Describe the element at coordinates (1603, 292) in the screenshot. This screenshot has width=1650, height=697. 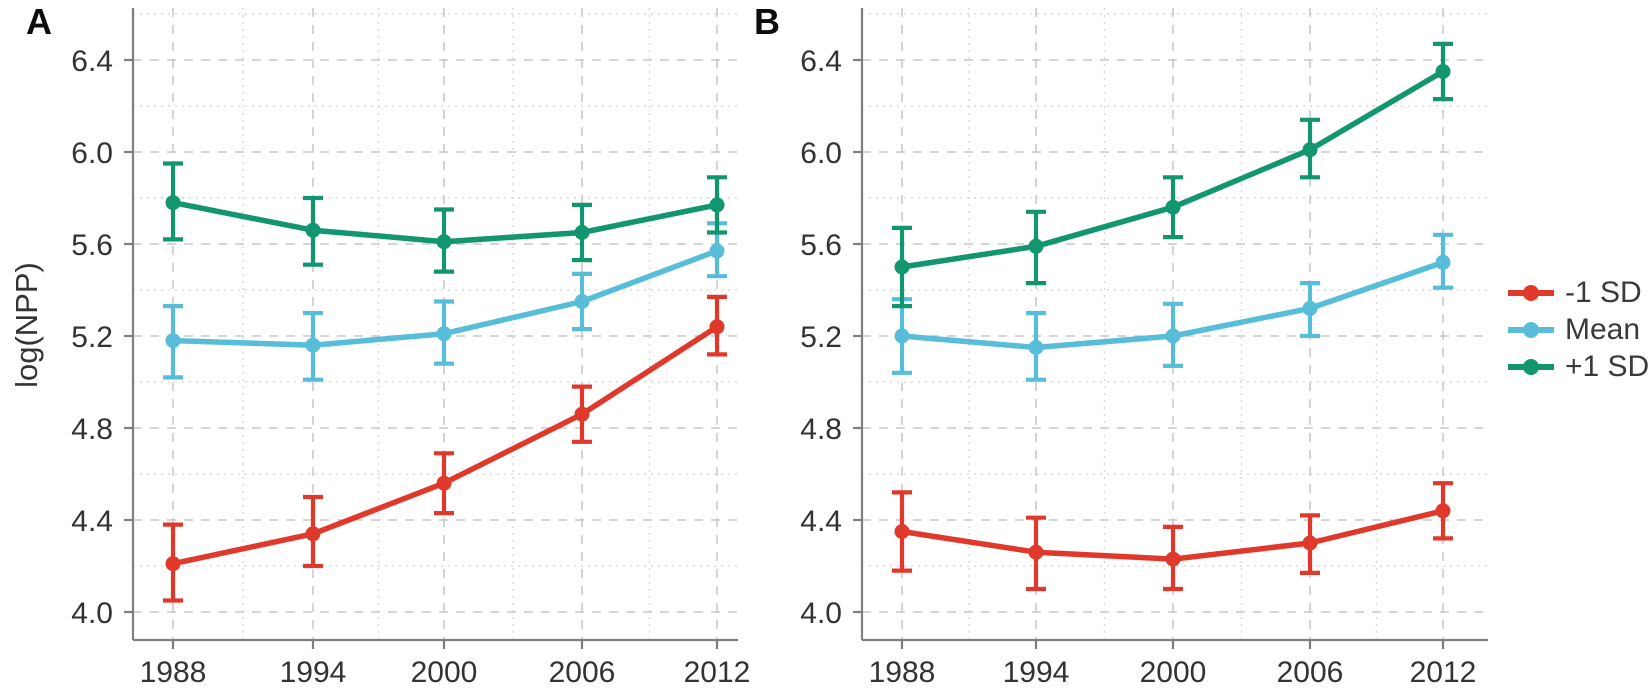
I see `legend-label-minus1sd: -1 SD` at that location.